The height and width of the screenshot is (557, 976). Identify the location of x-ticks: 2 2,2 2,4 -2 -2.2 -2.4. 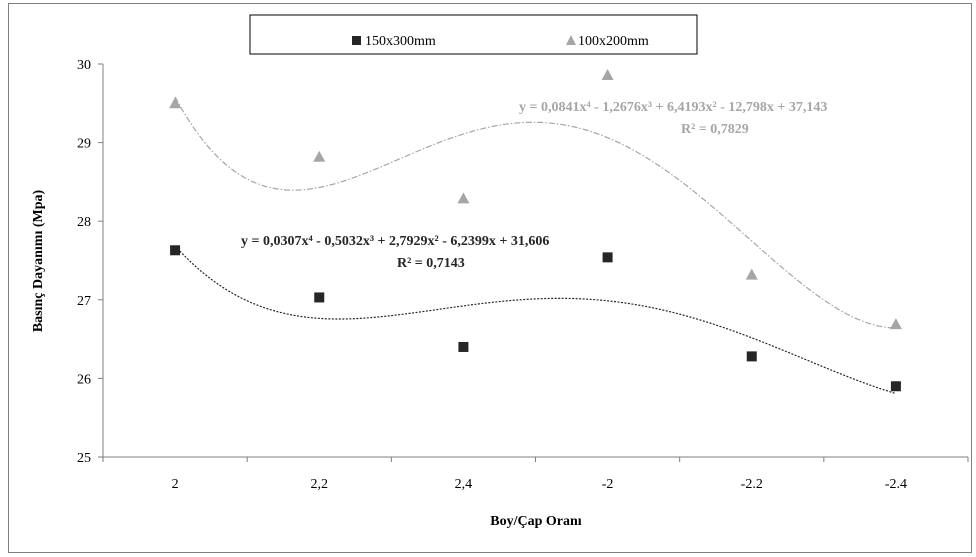
(535, 474).